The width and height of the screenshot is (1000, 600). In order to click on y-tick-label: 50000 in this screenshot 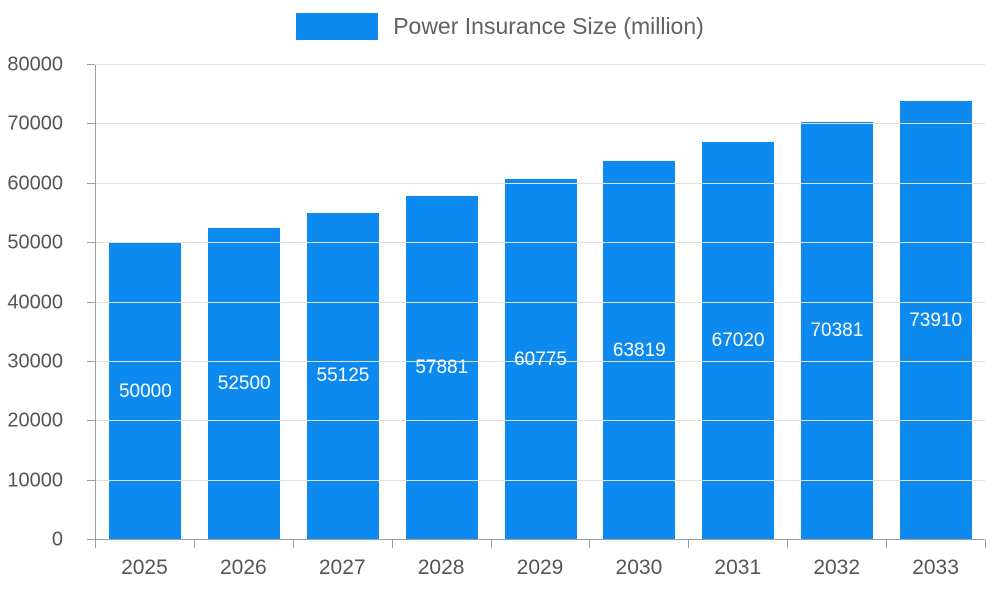, I will do `click(35, 242)`.